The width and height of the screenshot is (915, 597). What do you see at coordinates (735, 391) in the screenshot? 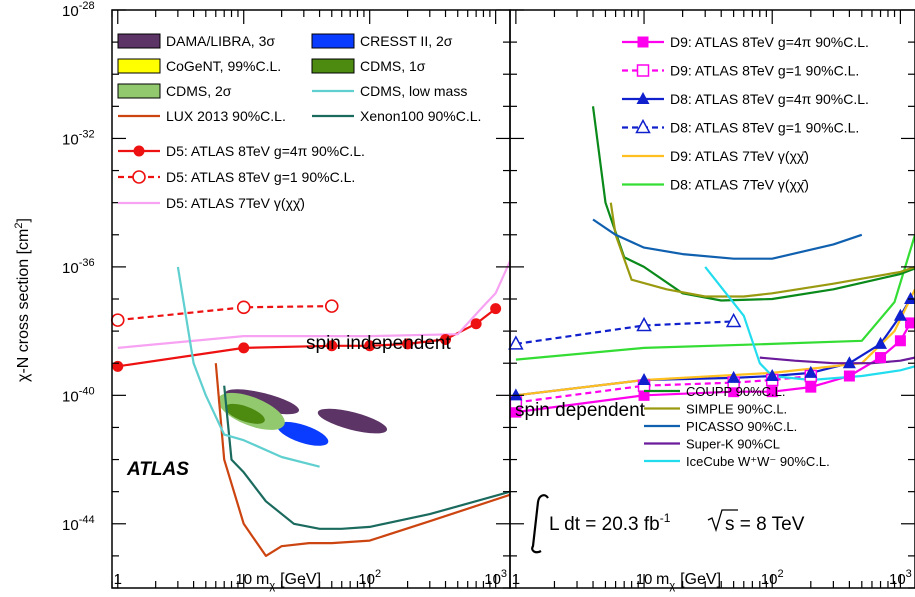
I see `legend-label-coupp-90-c-l: COUPP 90%C.L.` at bounding box center [735, 391].